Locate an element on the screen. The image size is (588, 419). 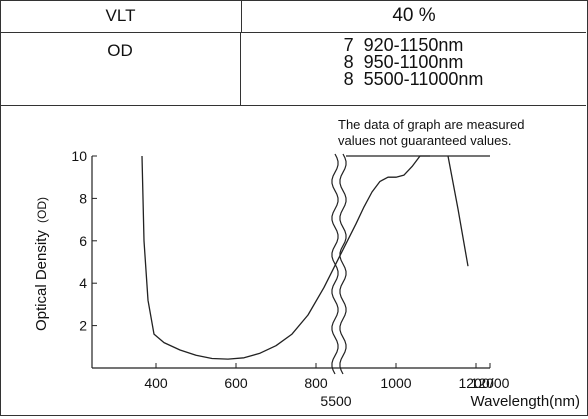
vlt-row: VLT 40 % is located at coordinates (293, 16).